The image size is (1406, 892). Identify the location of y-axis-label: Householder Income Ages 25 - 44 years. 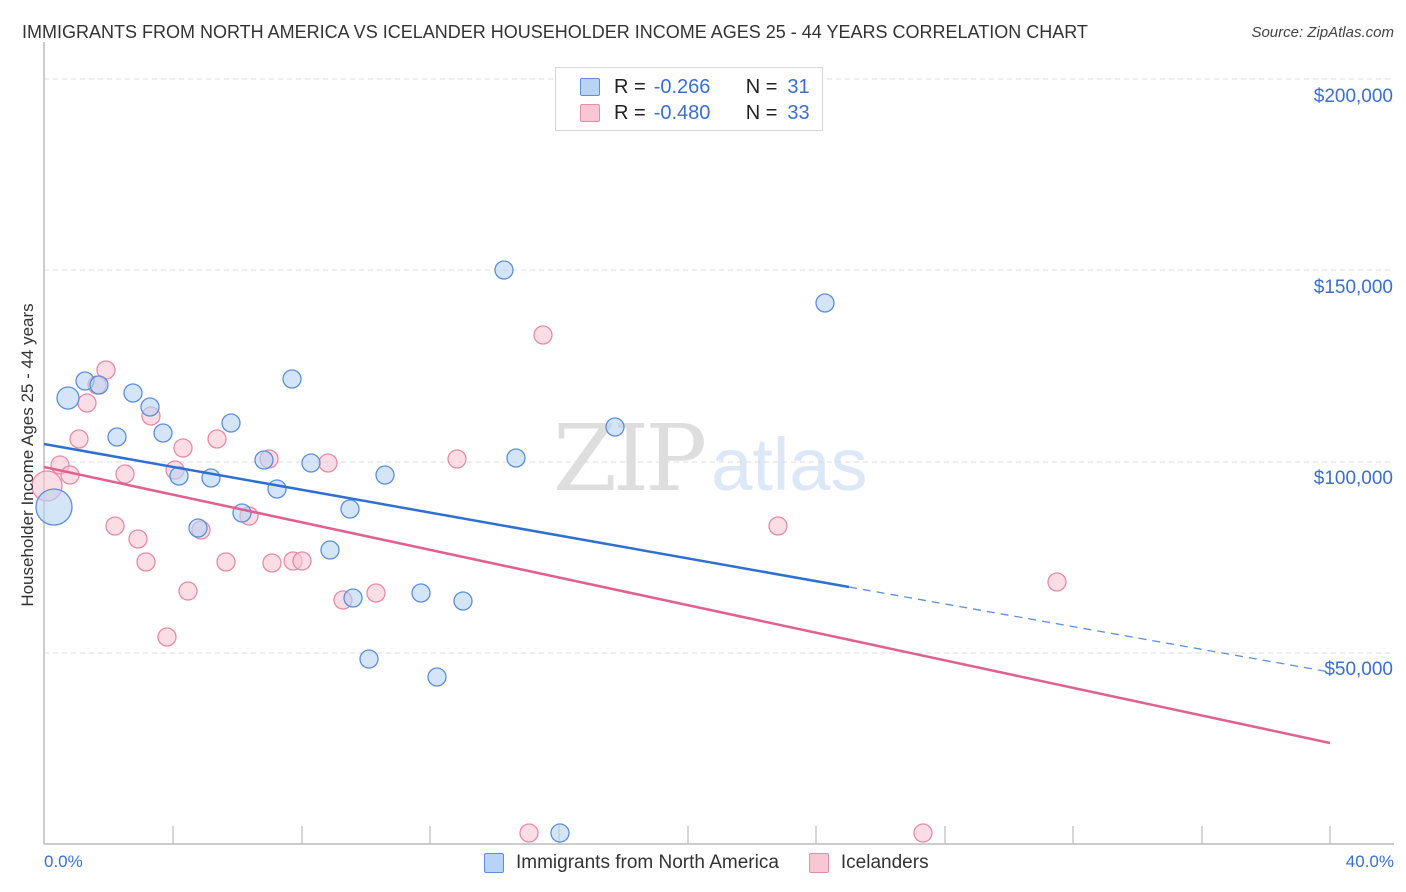
(27, 455).